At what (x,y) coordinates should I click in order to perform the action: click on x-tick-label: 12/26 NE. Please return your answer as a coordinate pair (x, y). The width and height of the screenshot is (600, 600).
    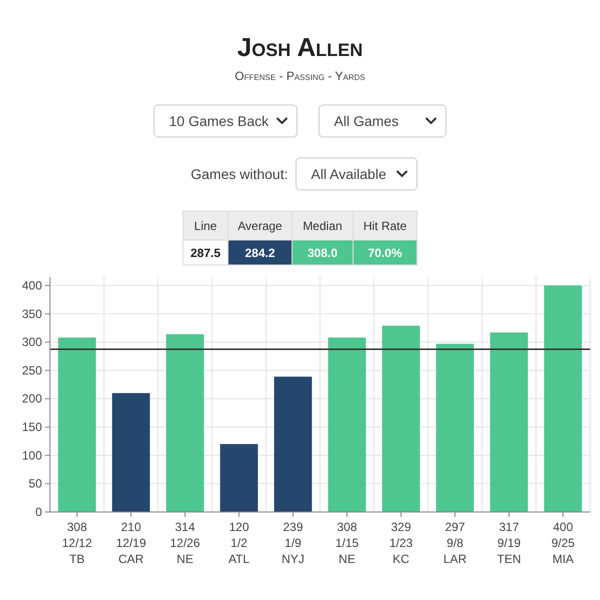
    Looking at the image, I should click on (185, 551).